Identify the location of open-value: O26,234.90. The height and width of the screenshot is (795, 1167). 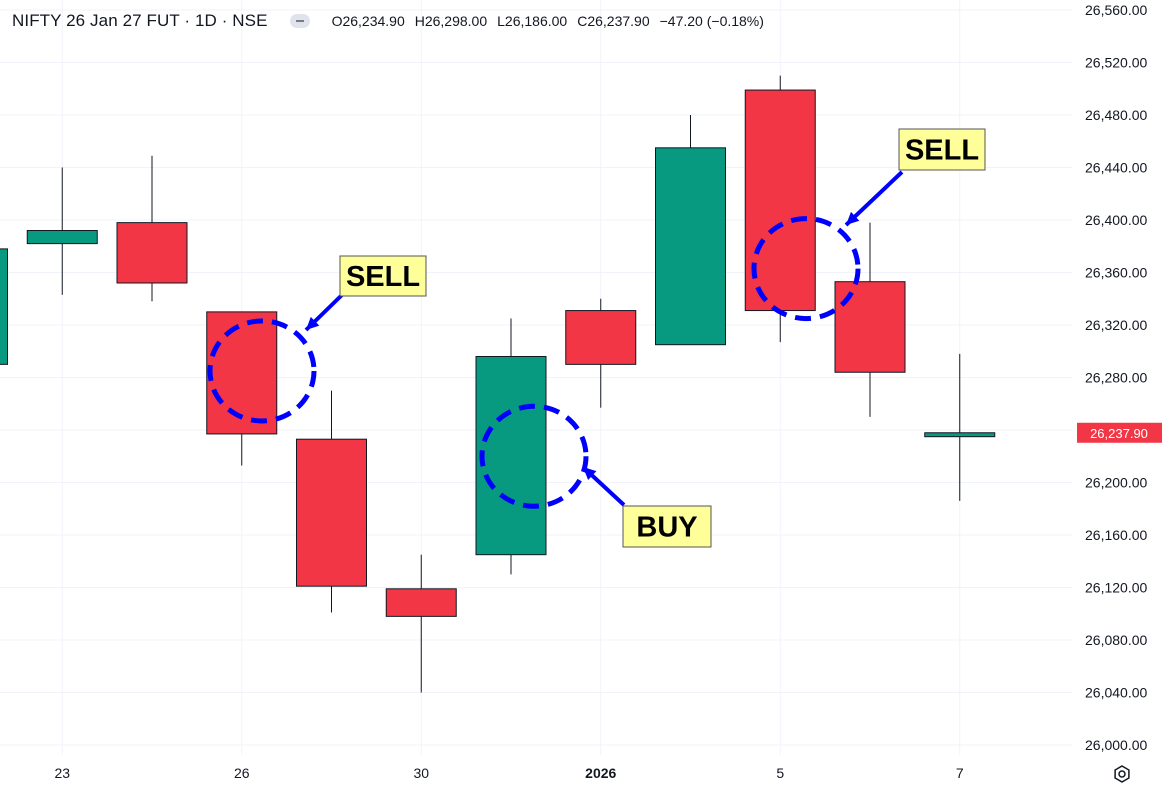
(368, 21).